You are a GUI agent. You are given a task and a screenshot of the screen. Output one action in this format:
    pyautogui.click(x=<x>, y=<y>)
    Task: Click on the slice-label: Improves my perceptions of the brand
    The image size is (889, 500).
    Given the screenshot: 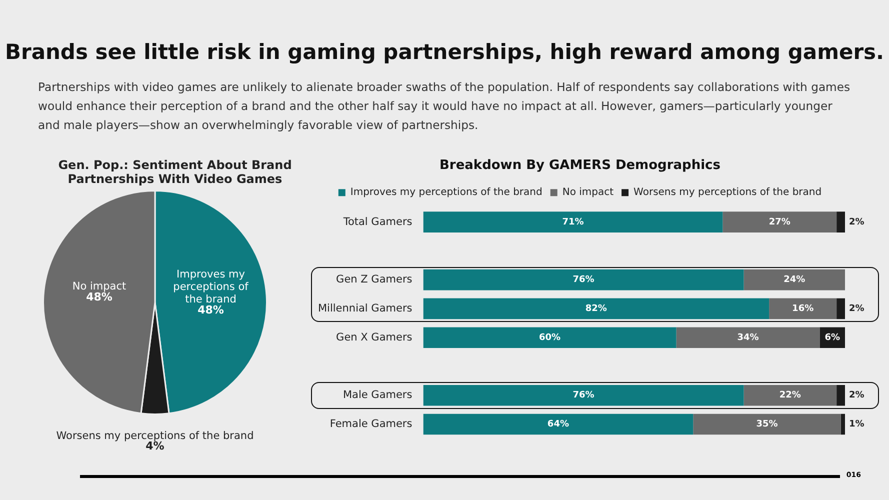 What is the action you would take?
    pyautogui.click(x=211, y=287)
    